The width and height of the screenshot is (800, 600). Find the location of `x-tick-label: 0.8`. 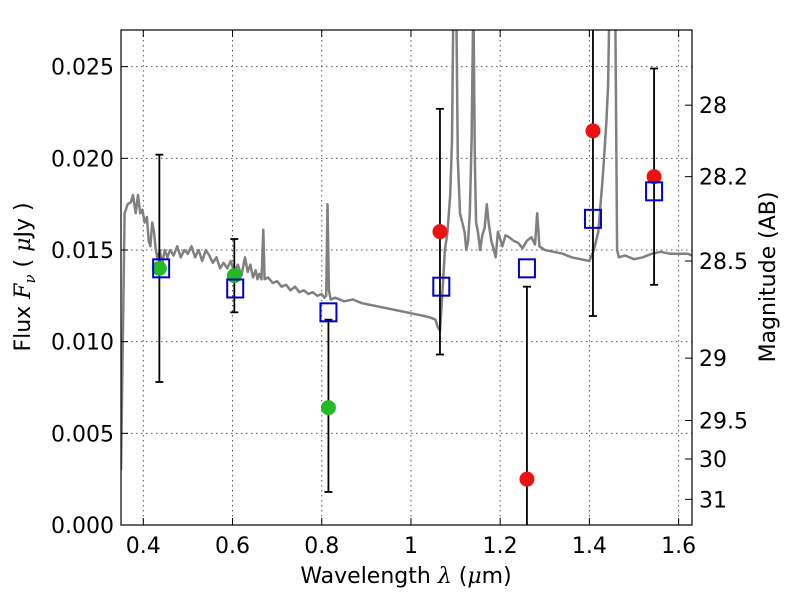

x-tick-label: 0.8 is located at coordinates (321, 546).